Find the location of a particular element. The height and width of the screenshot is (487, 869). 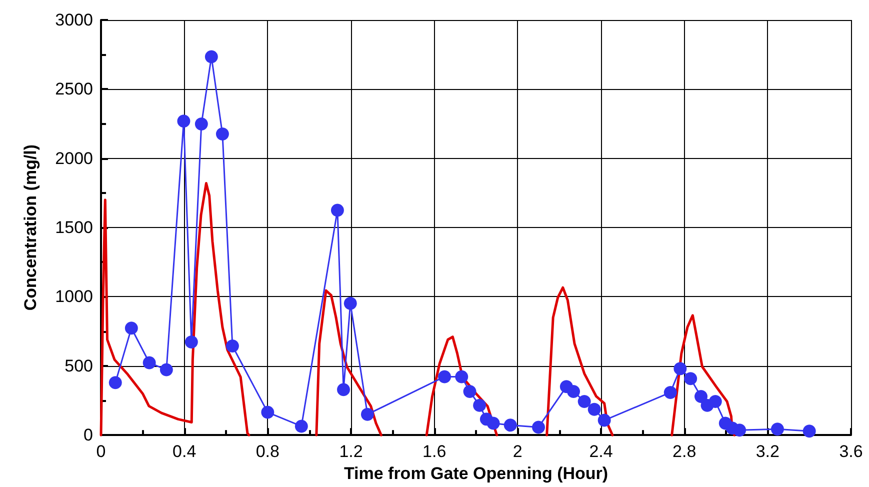

y-tick-label: 2000 is located at coordinates (74, 158).